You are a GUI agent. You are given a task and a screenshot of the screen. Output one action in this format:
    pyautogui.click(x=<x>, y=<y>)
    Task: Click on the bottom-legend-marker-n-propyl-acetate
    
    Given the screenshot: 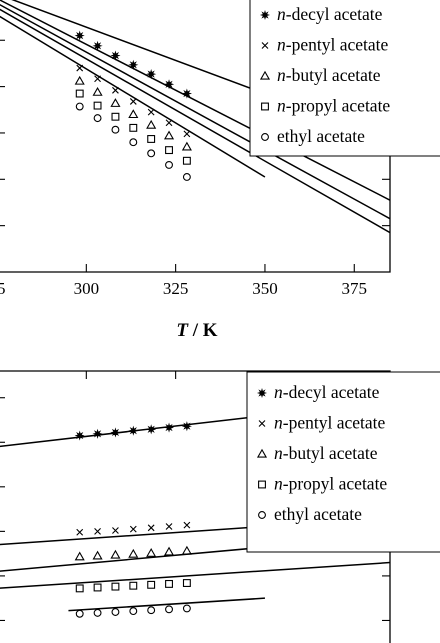 What is the action you would take?
    pyautogui.click(x=262, y=484)
    